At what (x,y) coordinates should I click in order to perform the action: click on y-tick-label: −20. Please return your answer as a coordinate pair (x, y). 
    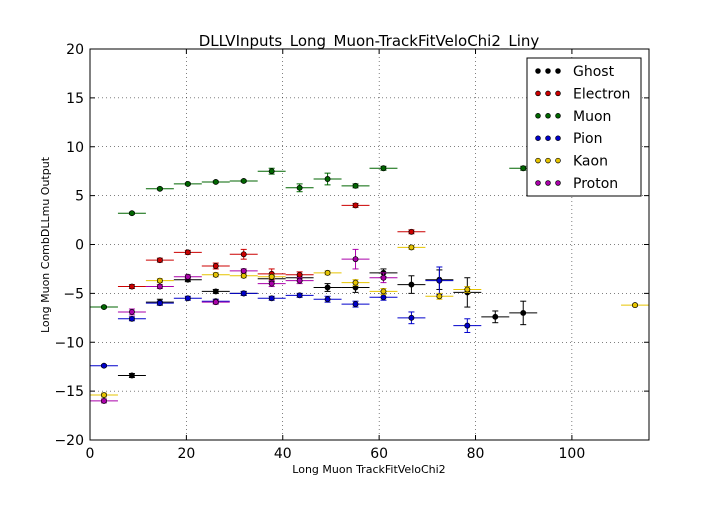
    Looking at the image, I should click on (69, 441).